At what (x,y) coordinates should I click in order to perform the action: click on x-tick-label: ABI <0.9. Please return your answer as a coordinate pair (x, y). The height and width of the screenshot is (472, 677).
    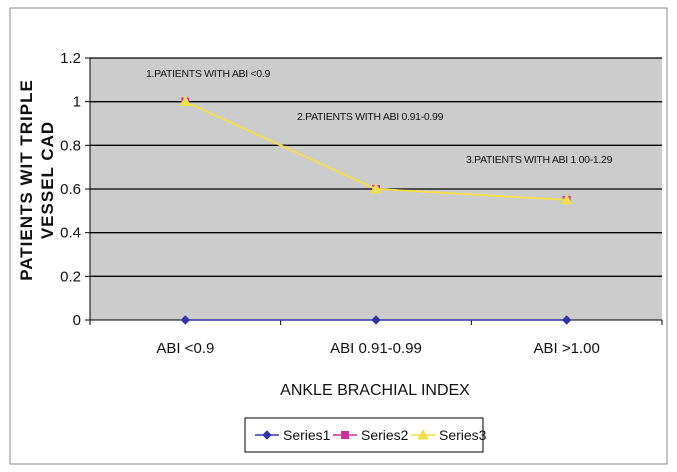
    Looking at the image, I should click on (185, 348).